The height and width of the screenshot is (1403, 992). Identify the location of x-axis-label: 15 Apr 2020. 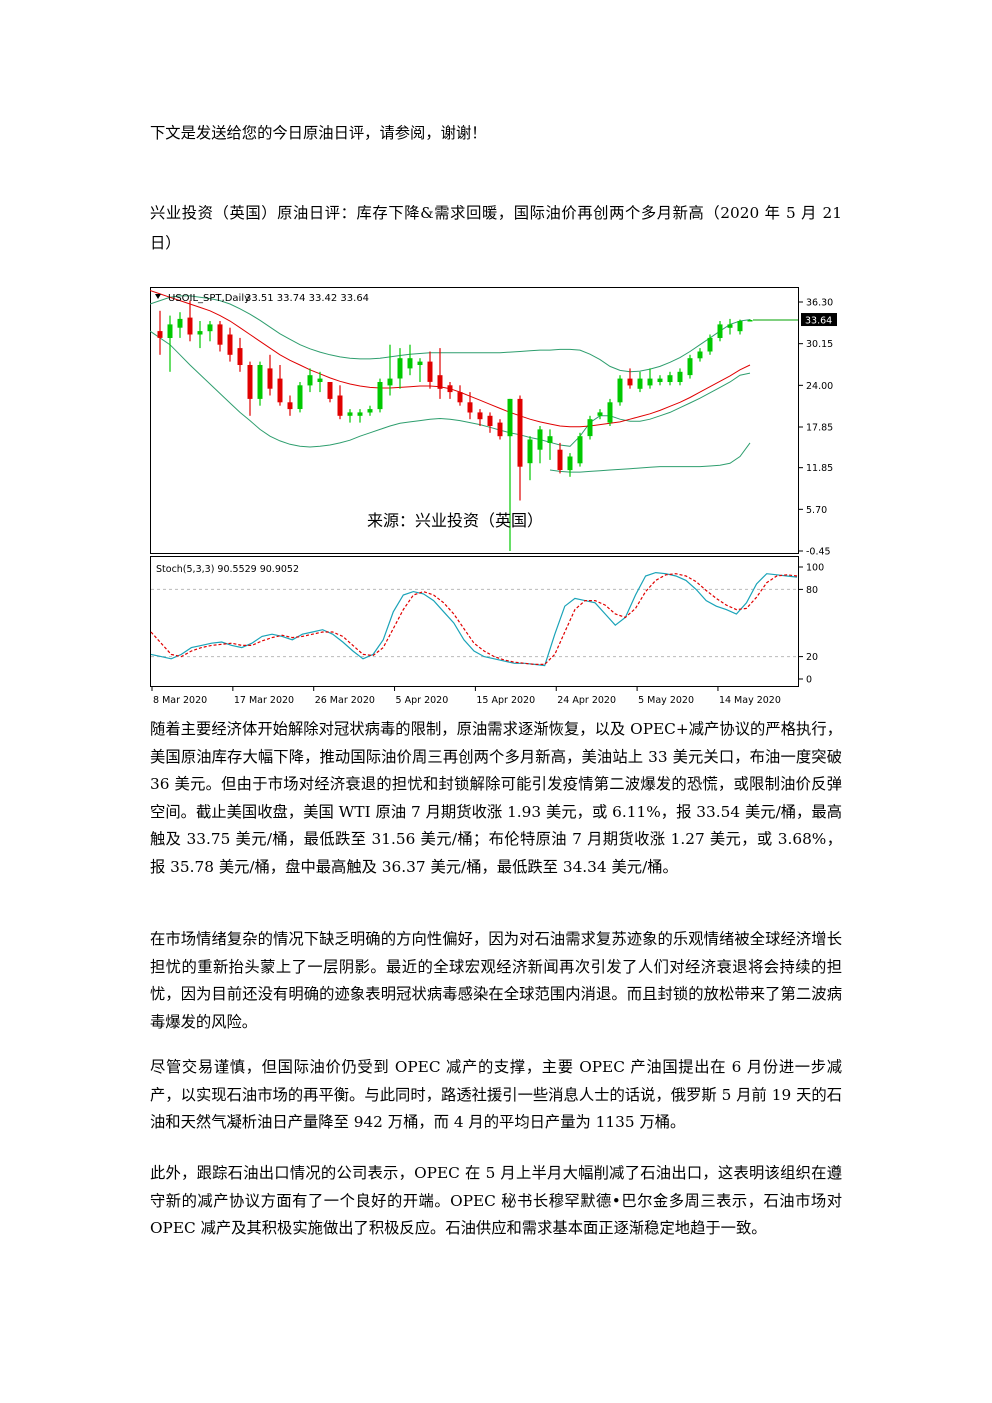
(505, 700).